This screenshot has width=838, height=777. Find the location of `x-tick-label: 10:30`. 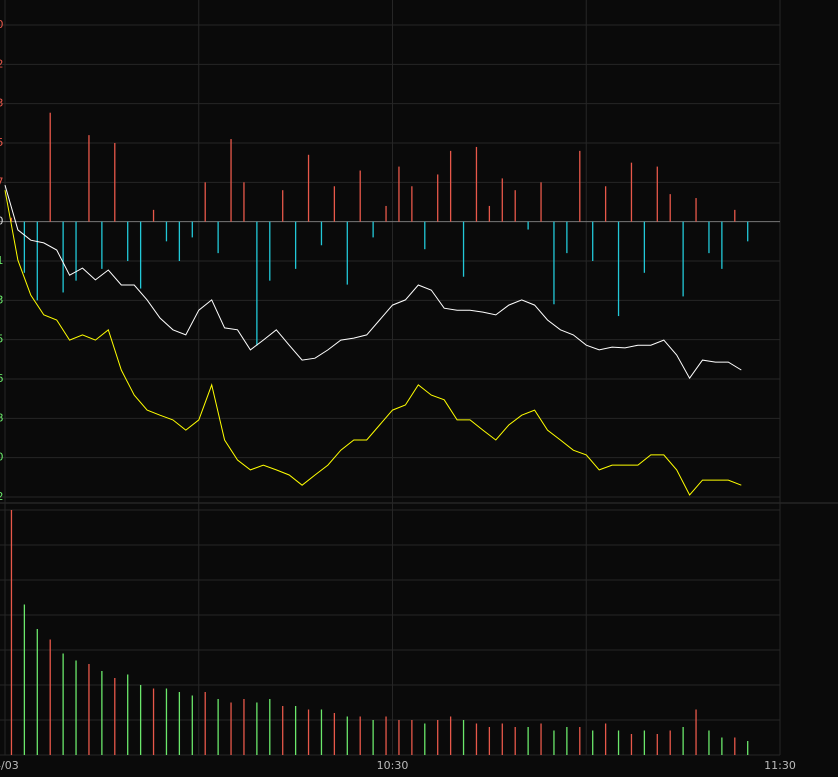

x-tick-label: 10:30 is located at coordinates (393, 765).